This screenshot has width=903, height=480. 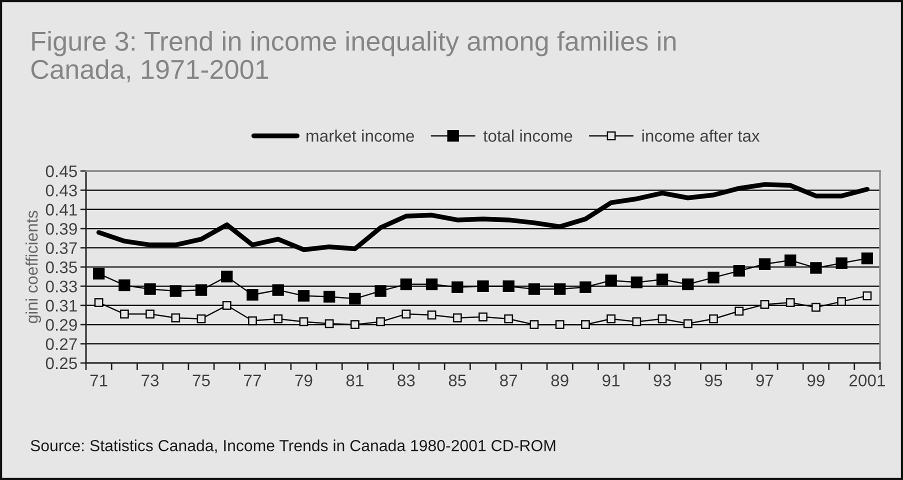 I want to click on y-tick-label: 0.43, so click(x=61, y=190).